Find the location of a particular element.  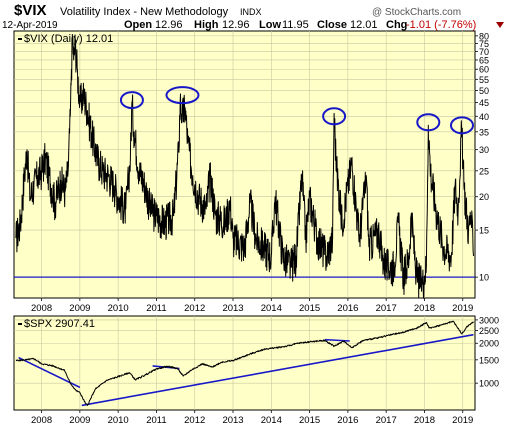

down-triangle-icon is located at coordinates (500, 25).